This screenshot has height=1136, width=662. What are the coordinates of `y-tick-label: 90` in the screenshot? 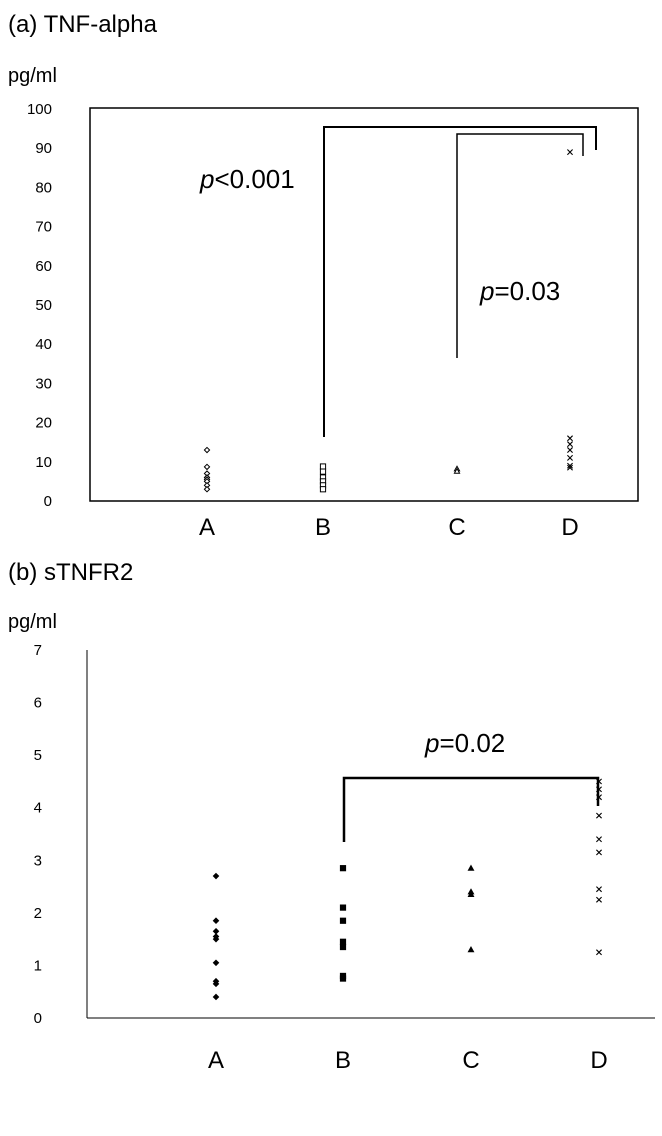 It's located at (43, 148).